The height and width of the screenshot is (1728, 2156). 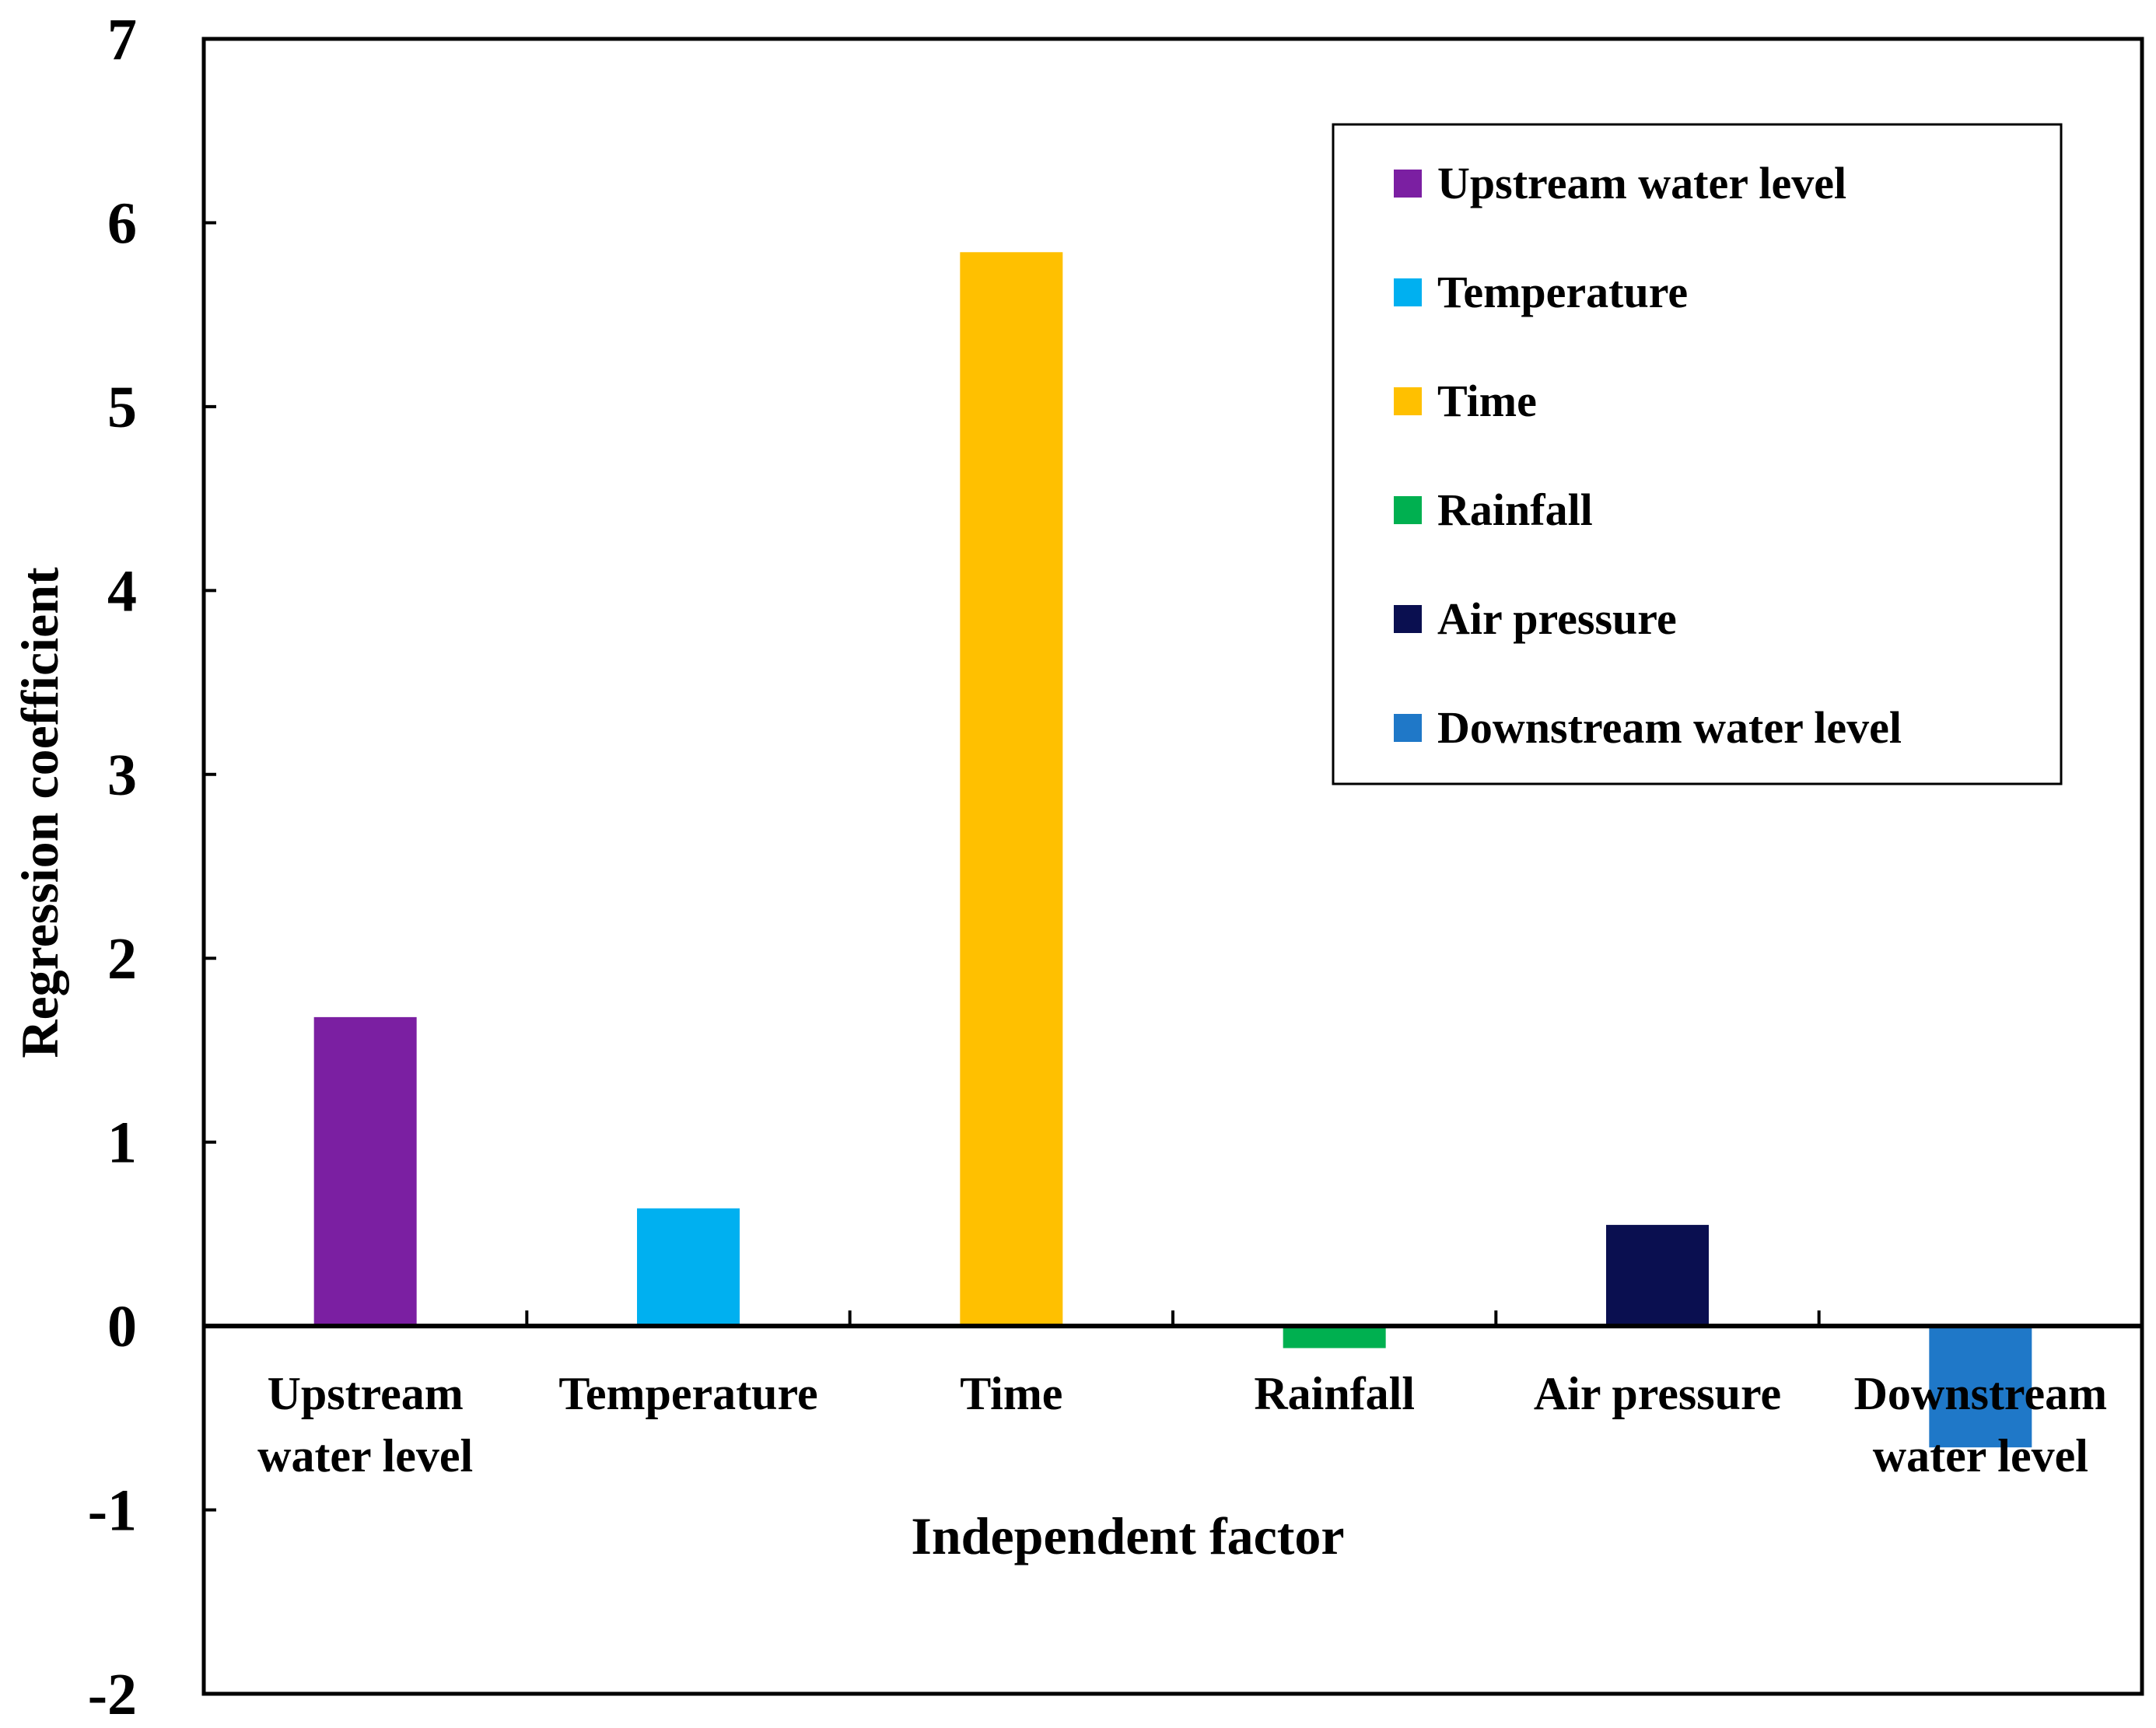 I want to click on category-label: Temperature, so click(x=687, y=1393).